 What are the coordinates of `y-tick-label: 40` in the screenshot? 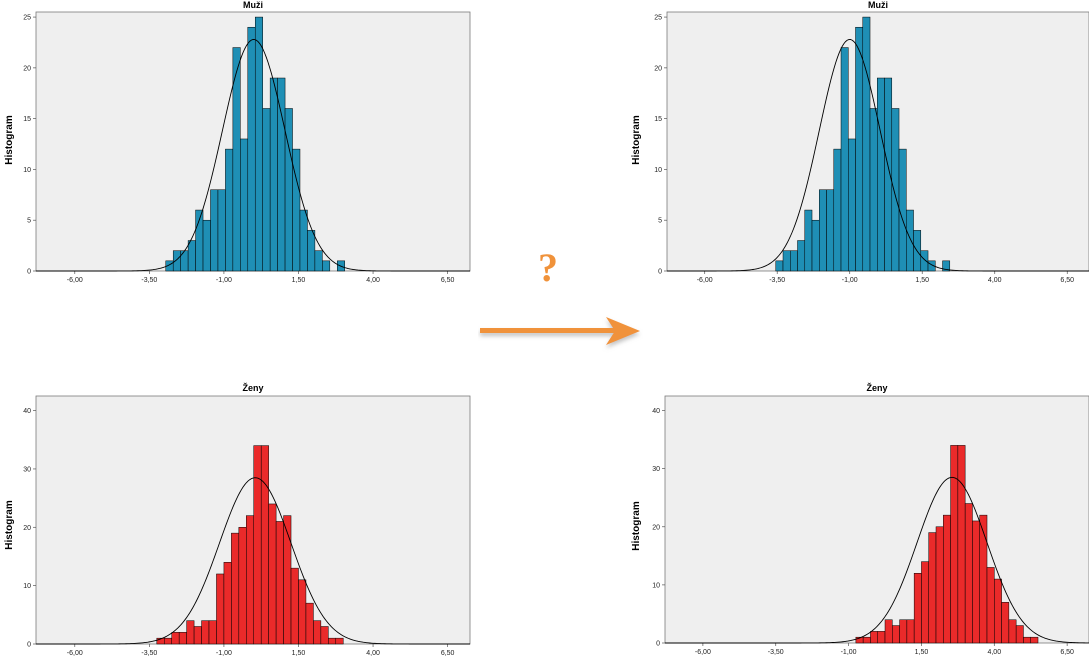 It's located at (27, 411).